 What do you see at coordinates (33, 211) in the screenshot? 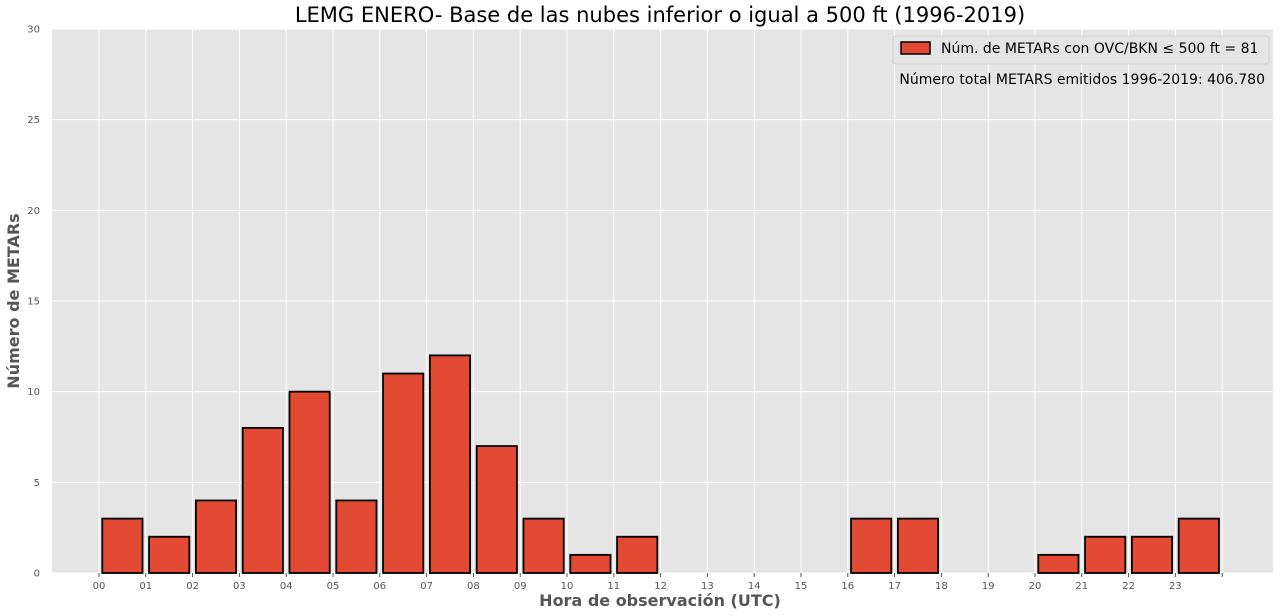
I see `y-tick-label: 20` at bounding box center [33, 211].